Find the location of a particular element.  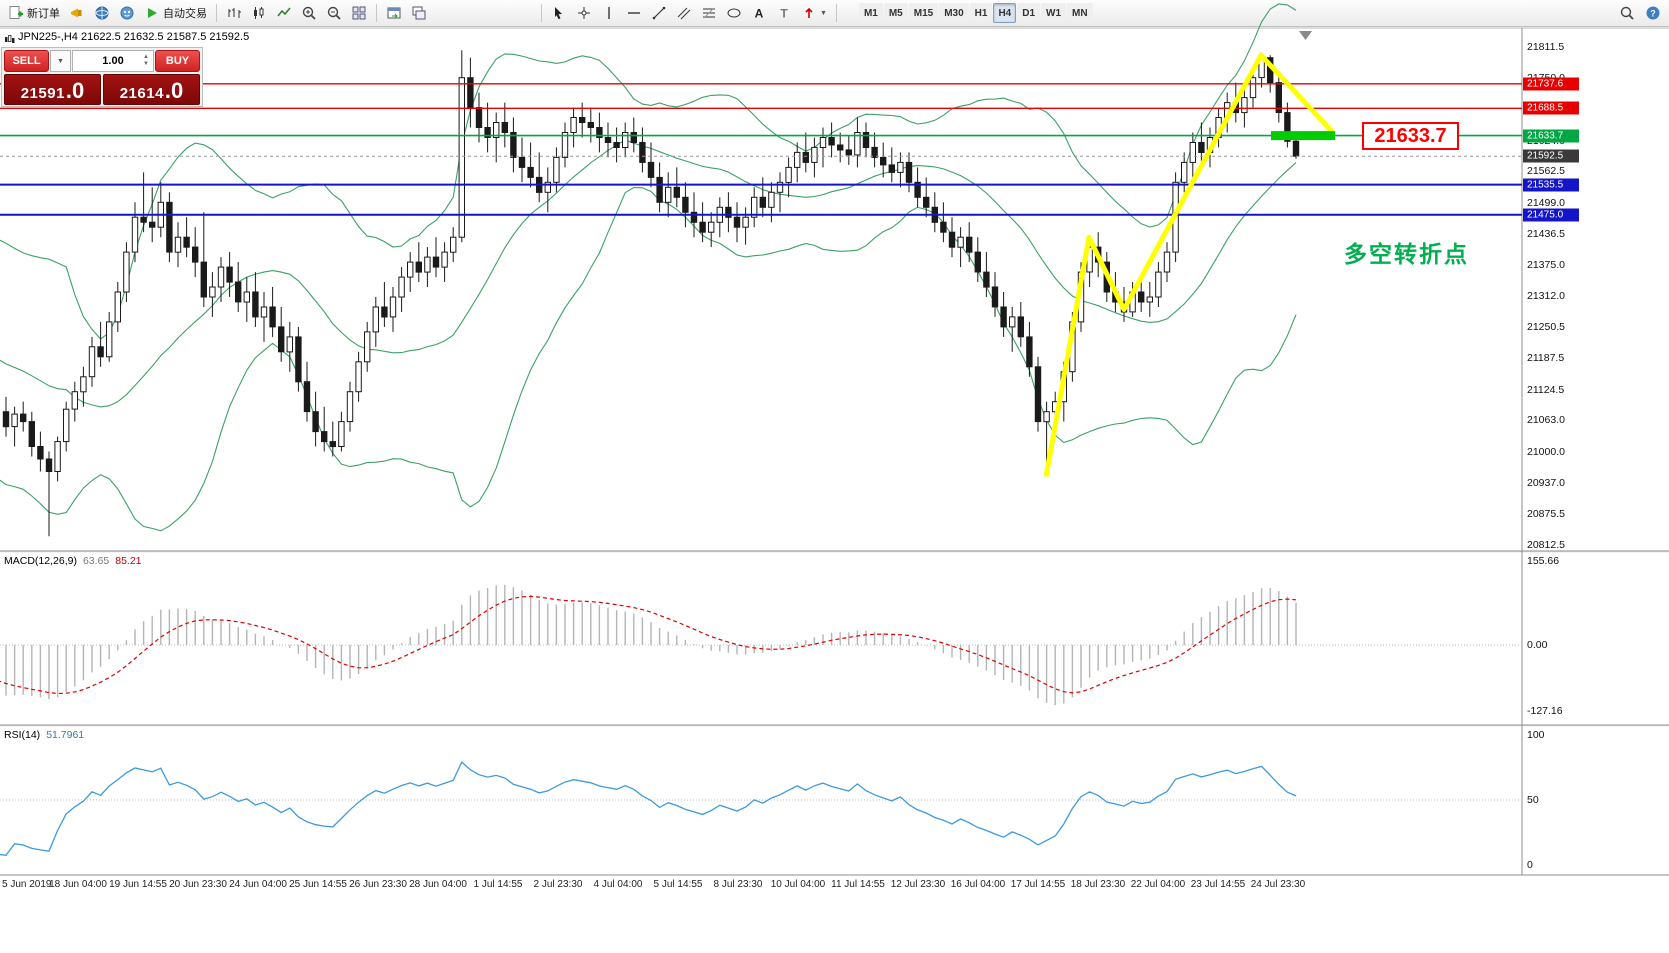

toolbar-chart-shift is located at coordinates (419, 13).